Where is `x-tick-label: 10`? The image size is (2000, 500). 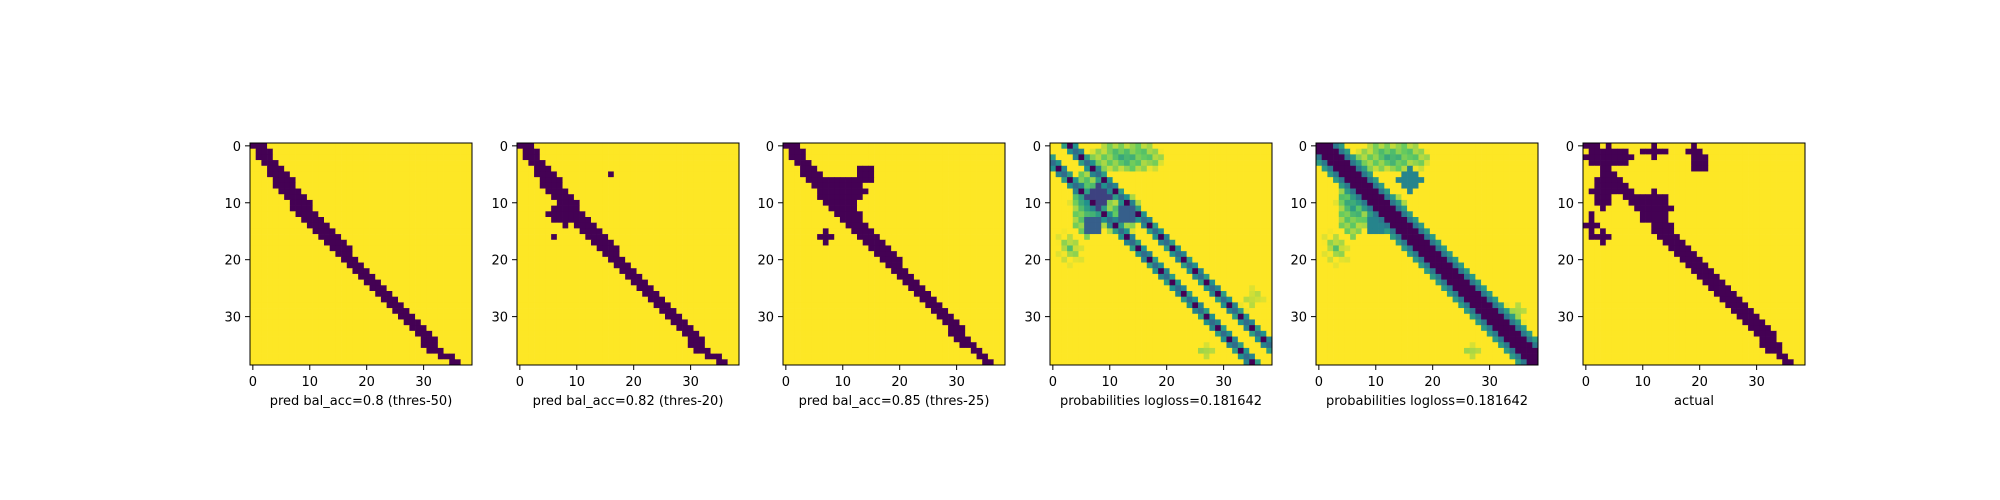 x-tick-label: 10 is located at coordinates (309, 382).